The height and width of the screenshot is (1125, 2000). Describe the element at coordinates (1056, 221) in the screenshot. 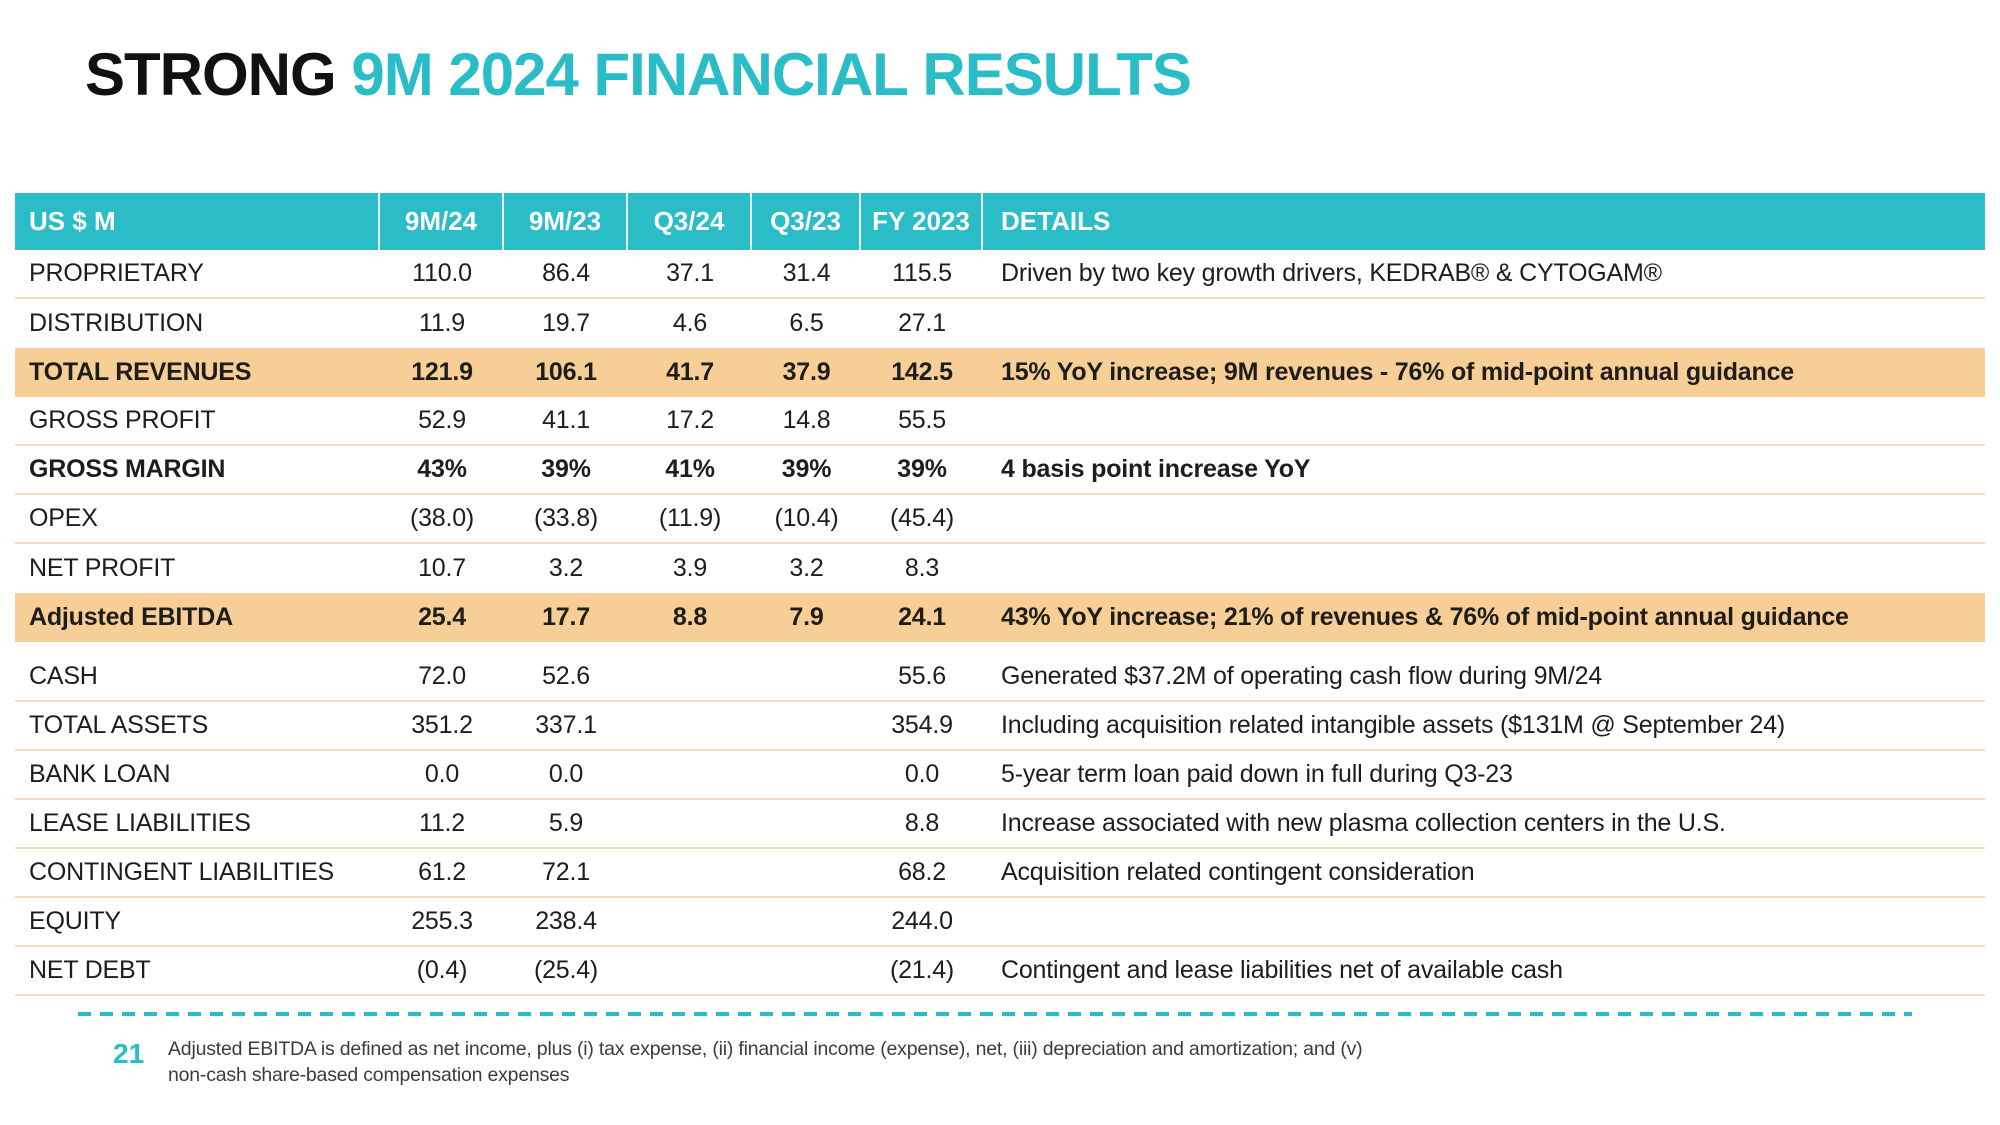

I see `col-header-details: DETAILS` at that location.